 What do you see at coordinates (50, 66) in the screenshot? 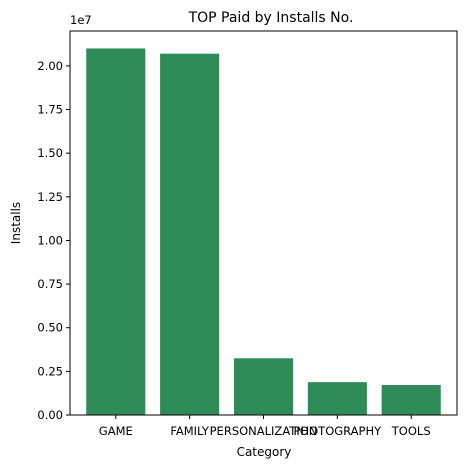
I see `y-tick-label: 2.00` at bounding box center [50, 66].